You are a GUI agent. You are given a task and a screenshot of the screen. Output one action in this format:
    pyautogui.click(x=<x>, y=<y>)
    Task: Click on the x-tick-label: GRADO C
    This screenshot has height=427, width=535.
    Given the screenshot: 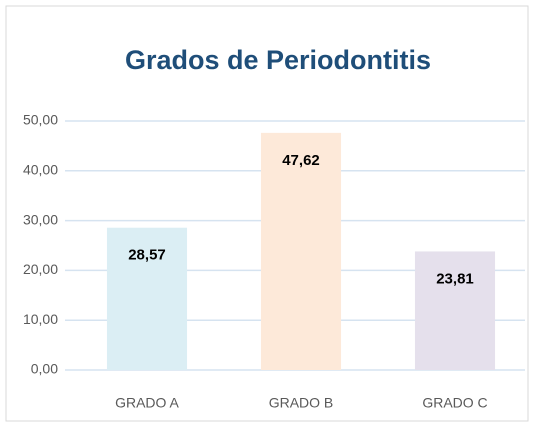 What is the action you would take?
    pyautogui.click(x=454, y=403)
    